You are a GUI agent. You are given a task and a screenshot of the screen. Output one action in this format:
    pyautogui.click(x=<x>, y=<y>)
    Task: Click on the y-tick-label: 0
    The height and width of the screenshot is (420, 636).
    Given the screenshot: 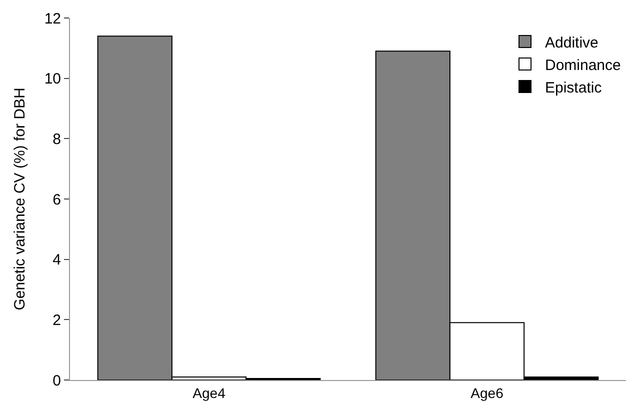 What is the action you would take?
    pyautogui.click(x=56, y=381)
    